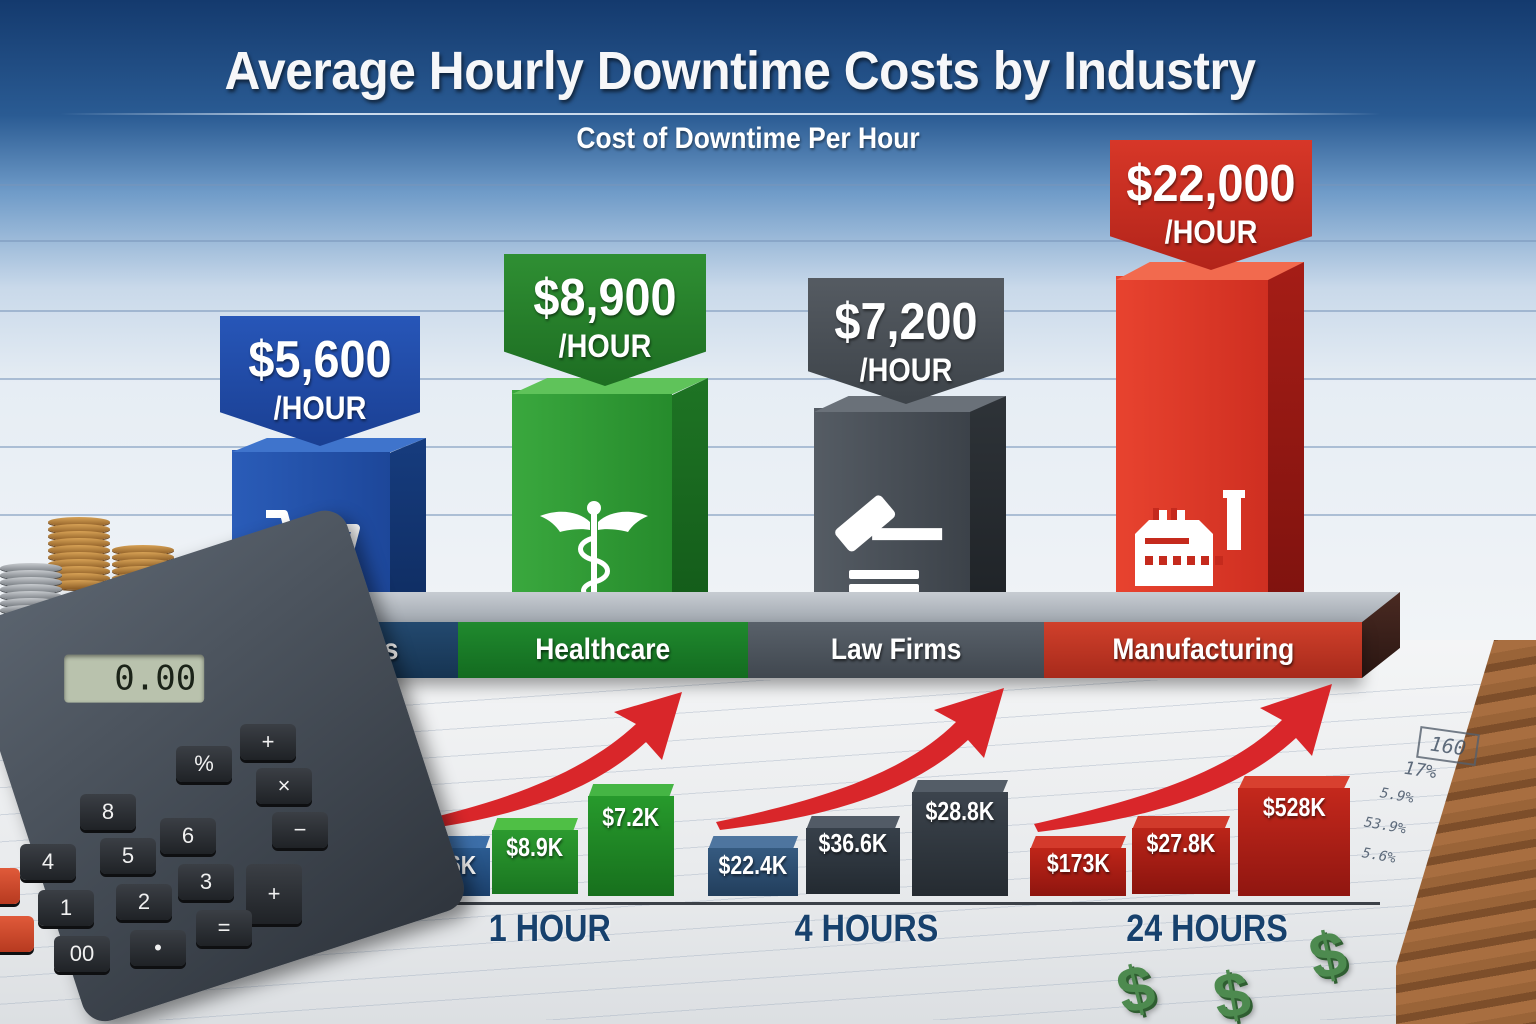 The width and height of the screenshot is (1536, 1024). I want to click on paper-note: 17%, so click(1420, 770).